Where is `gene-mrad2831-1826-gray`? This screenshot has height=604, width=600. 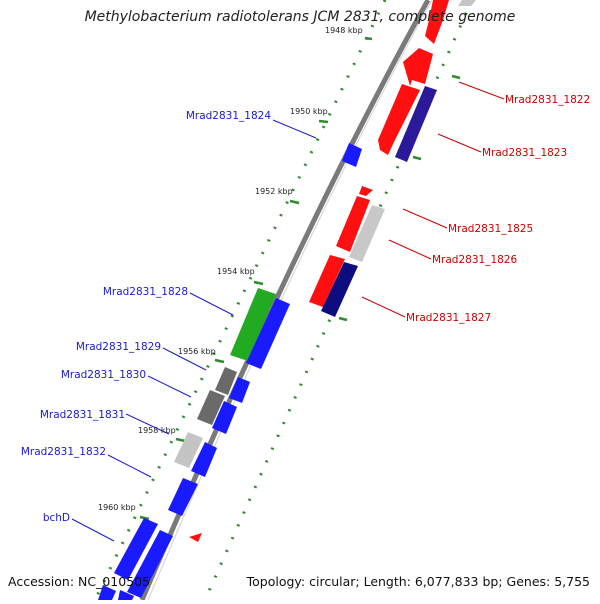
gene-mrad2831-1826-gray is located at coordinates (367, 233).